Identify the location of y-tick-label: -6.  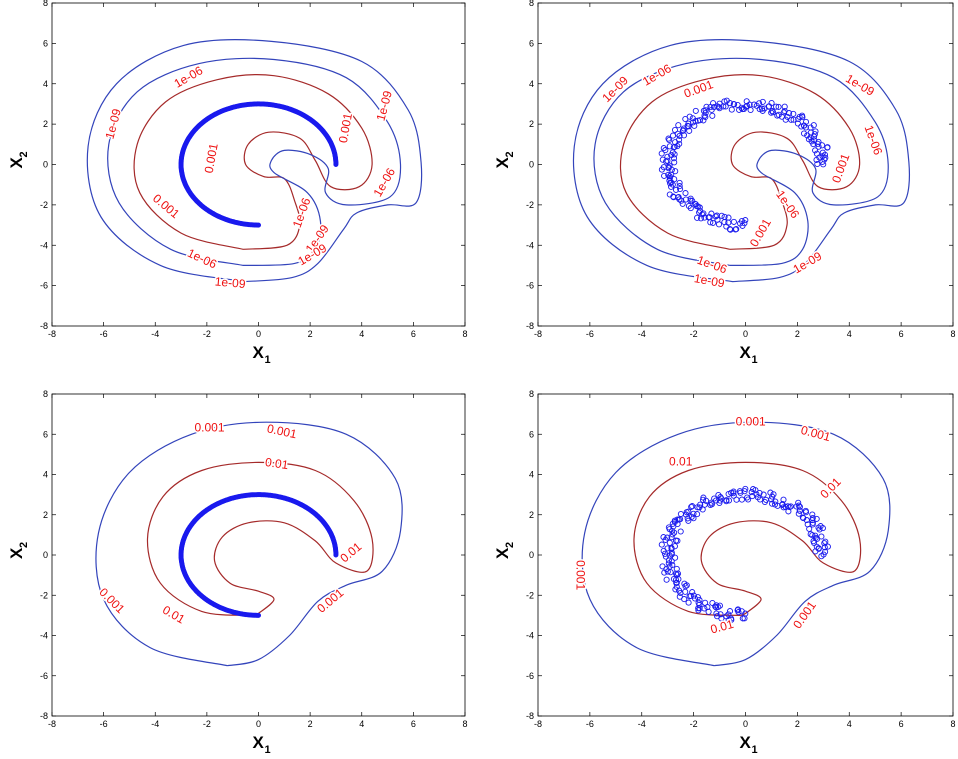
(44, 286).